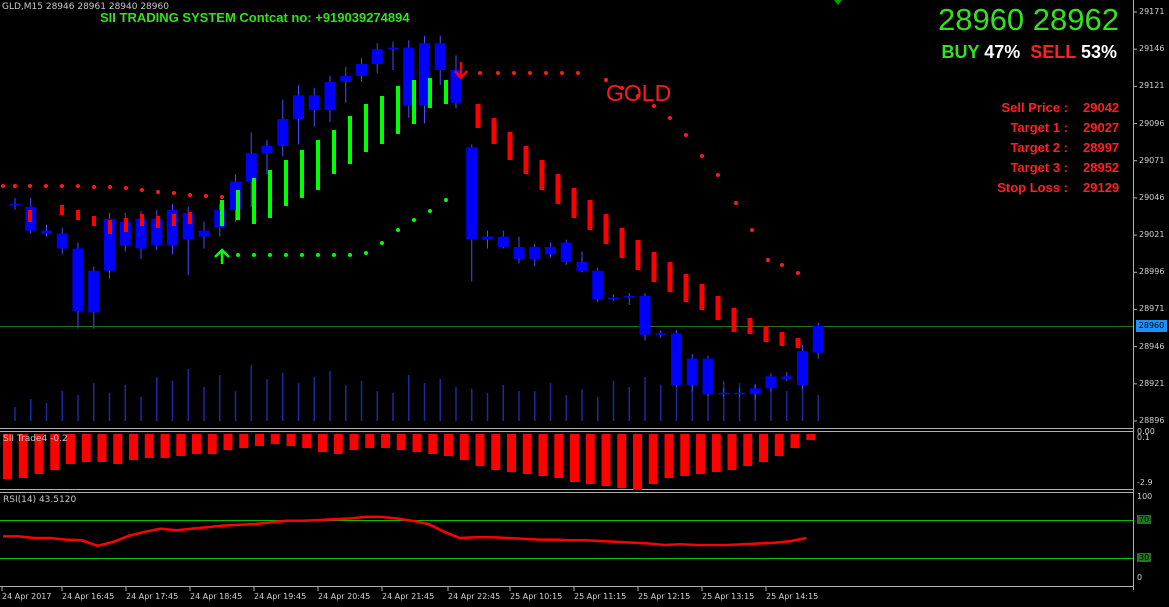 The width and height of the screenshot is (1169, 607). What do you see at coordinates (728, 596) in the screenshot?
I see `time-tick-label: 25 Apr 13:15` at bounding box center [728, 596].